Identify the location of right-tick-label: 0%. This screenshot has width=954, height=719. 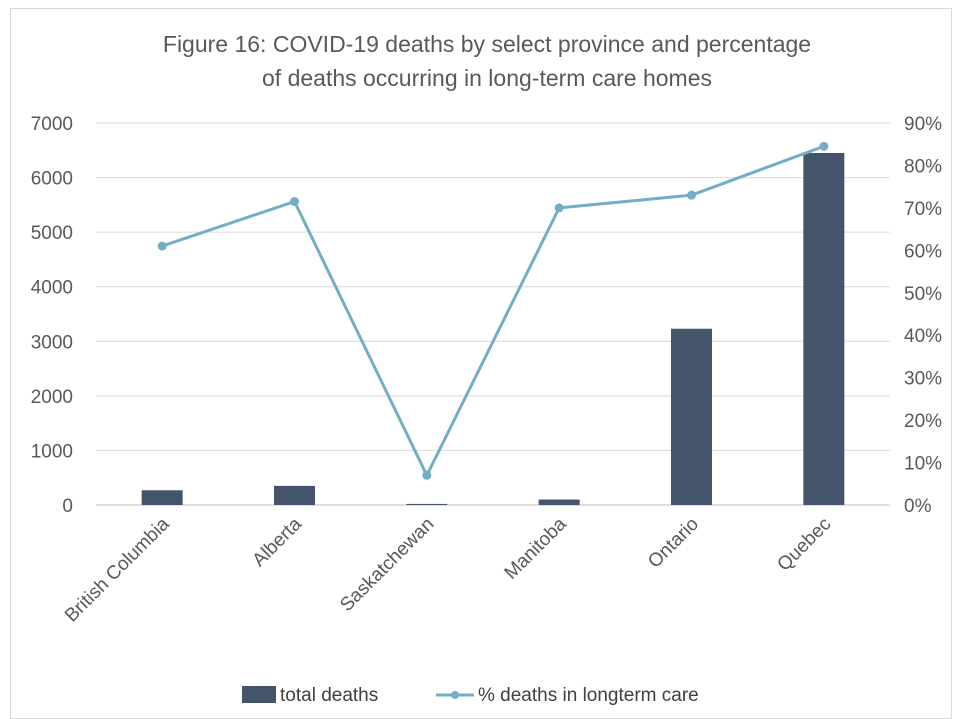
(918, 506).